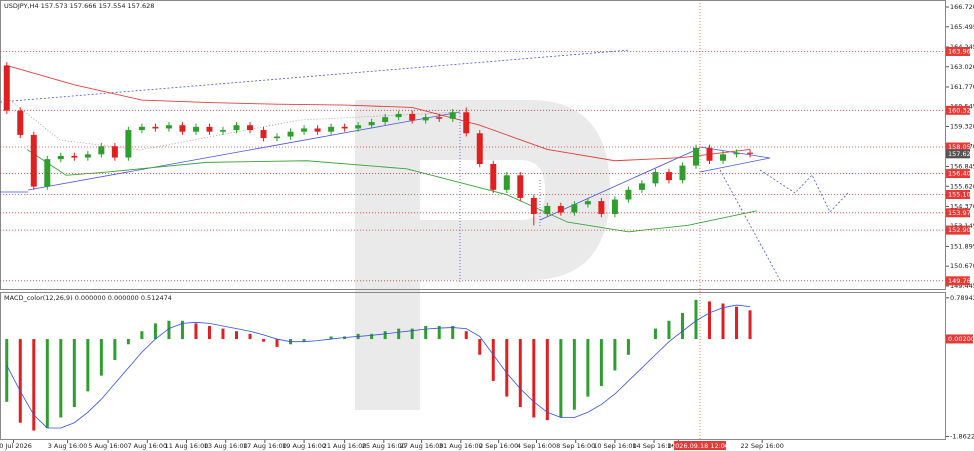 This screenshot has height=451, width=974. I want to click on last-price-label: 157.628, so click(961, 154).